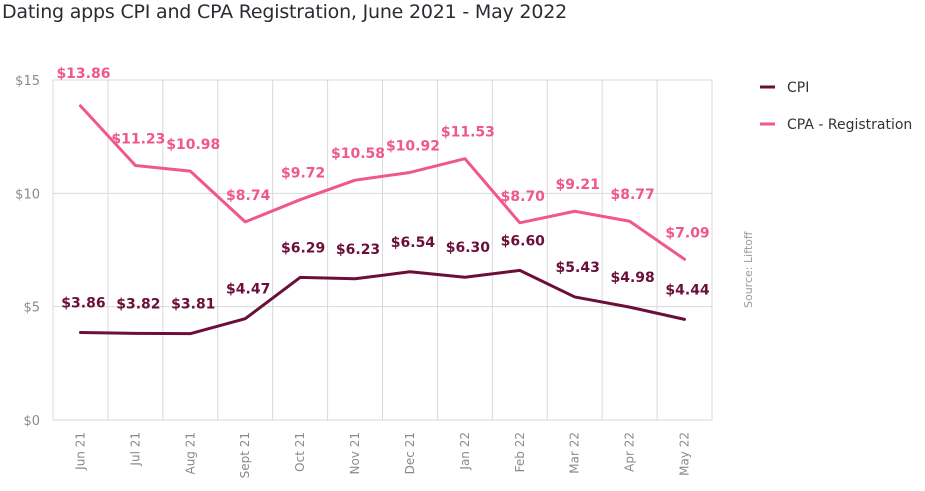 This screenshot has height=491, width=925. What do you see at coordinates (83, 304) in the screenshot?
I see `cpi-data-label: $3.86` at bounding box center [83, 304].